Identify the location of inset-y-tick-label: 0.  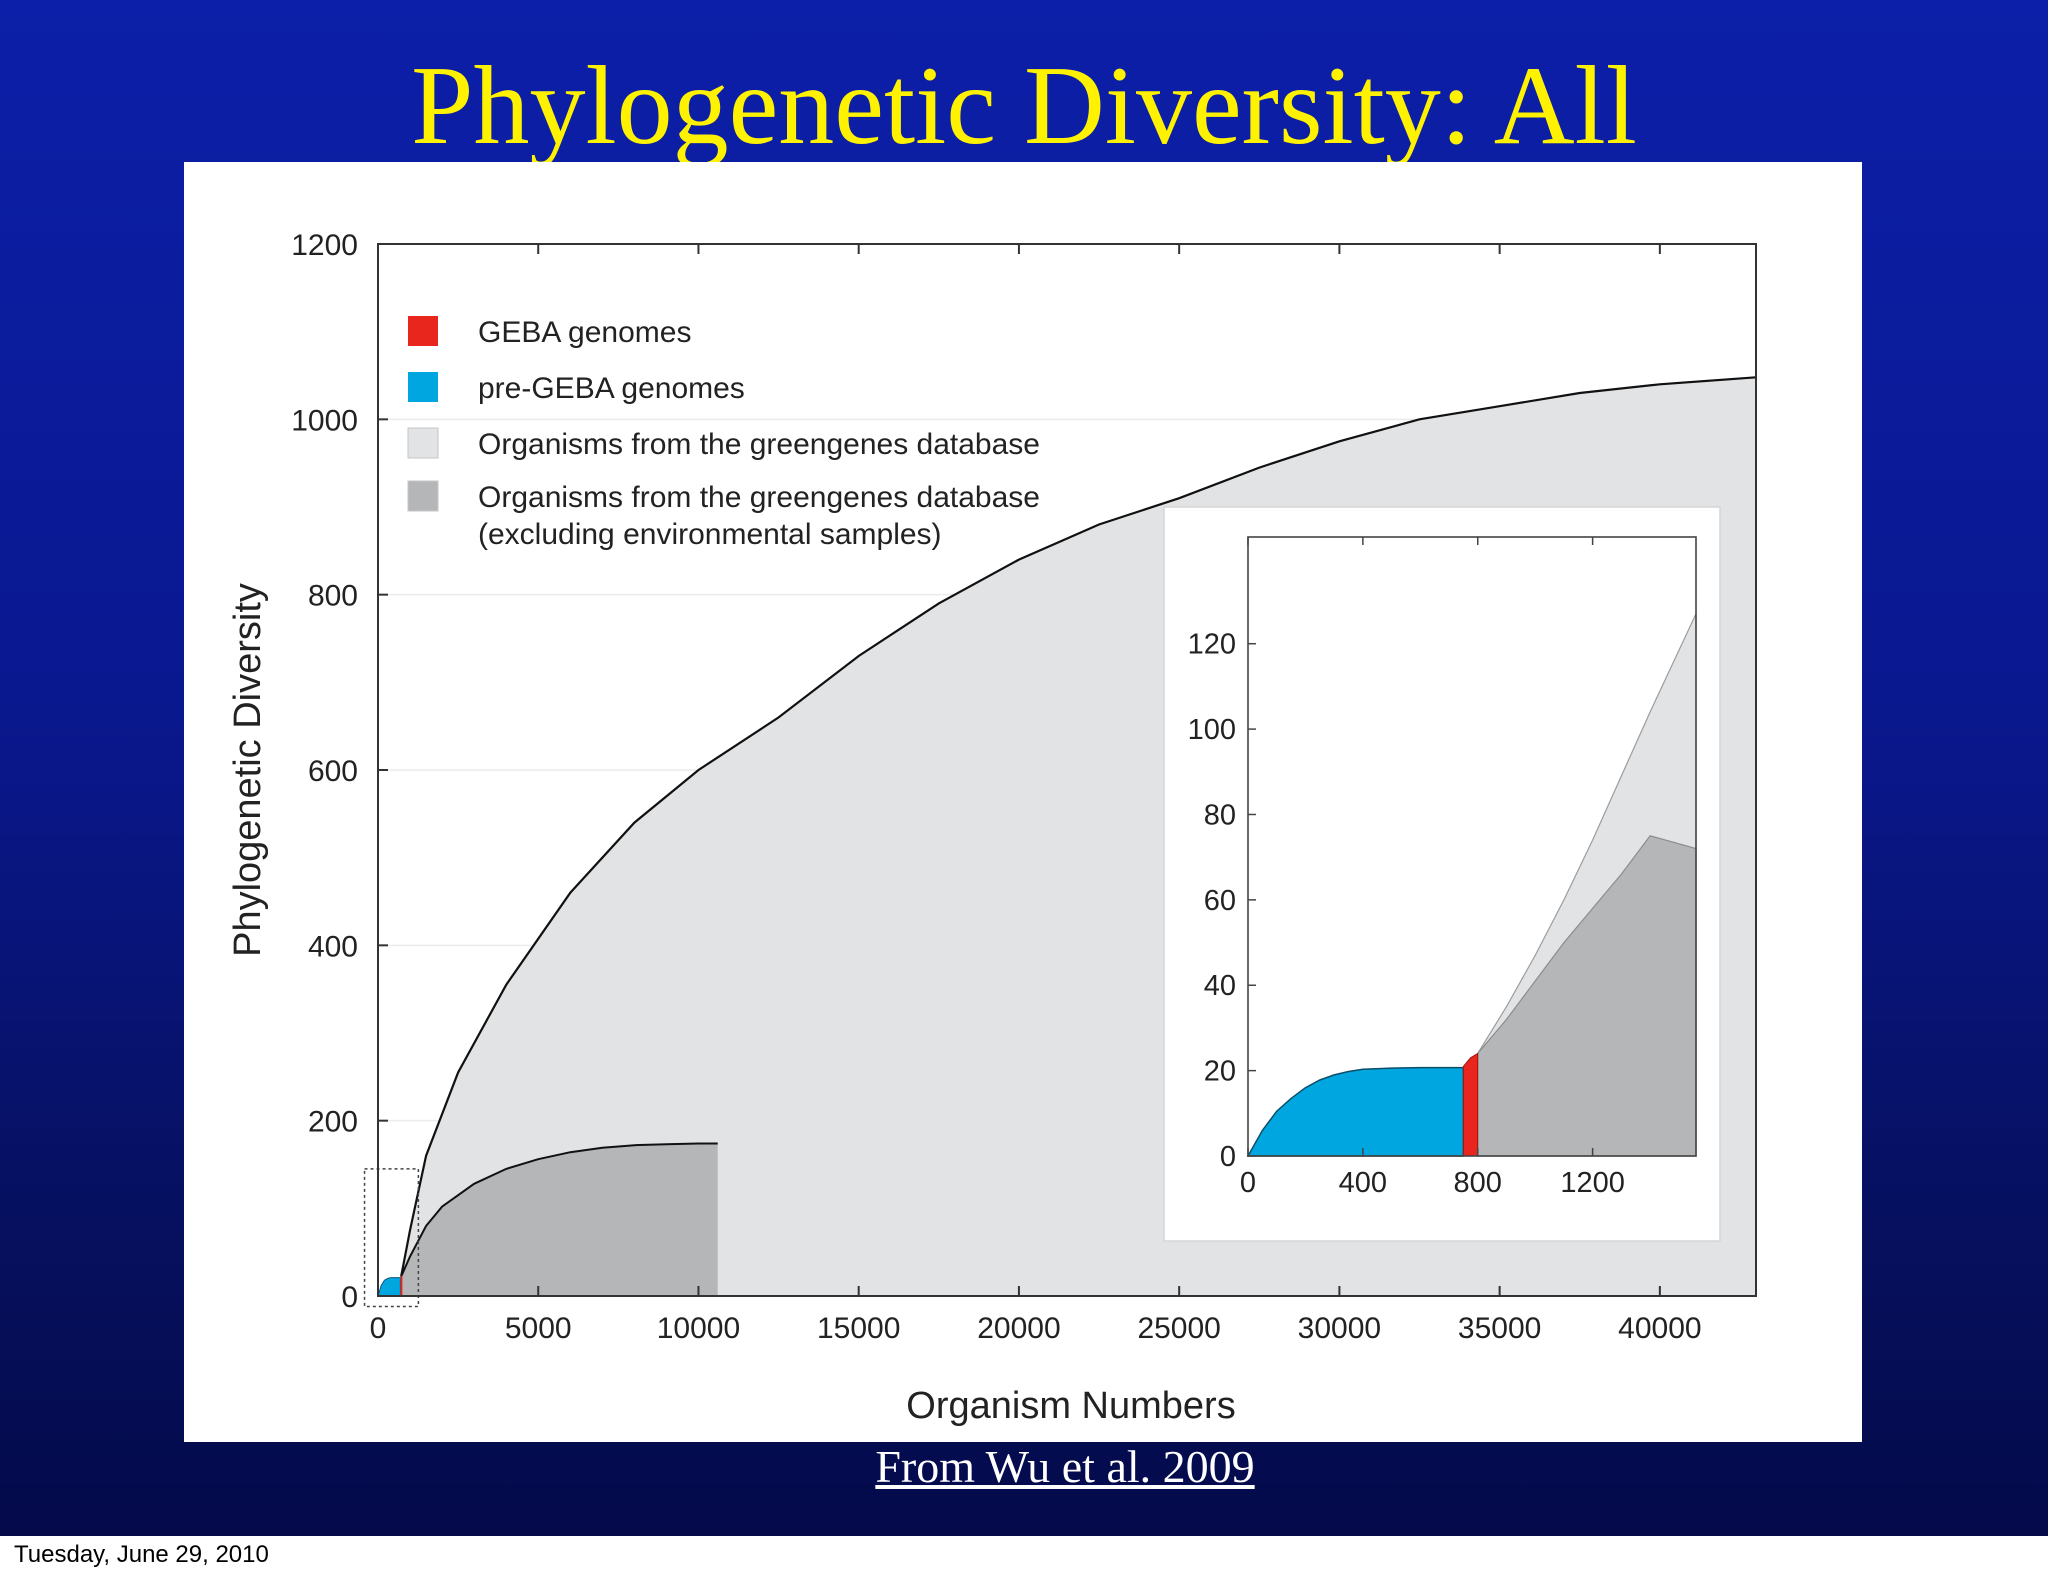
(1228, 1157).